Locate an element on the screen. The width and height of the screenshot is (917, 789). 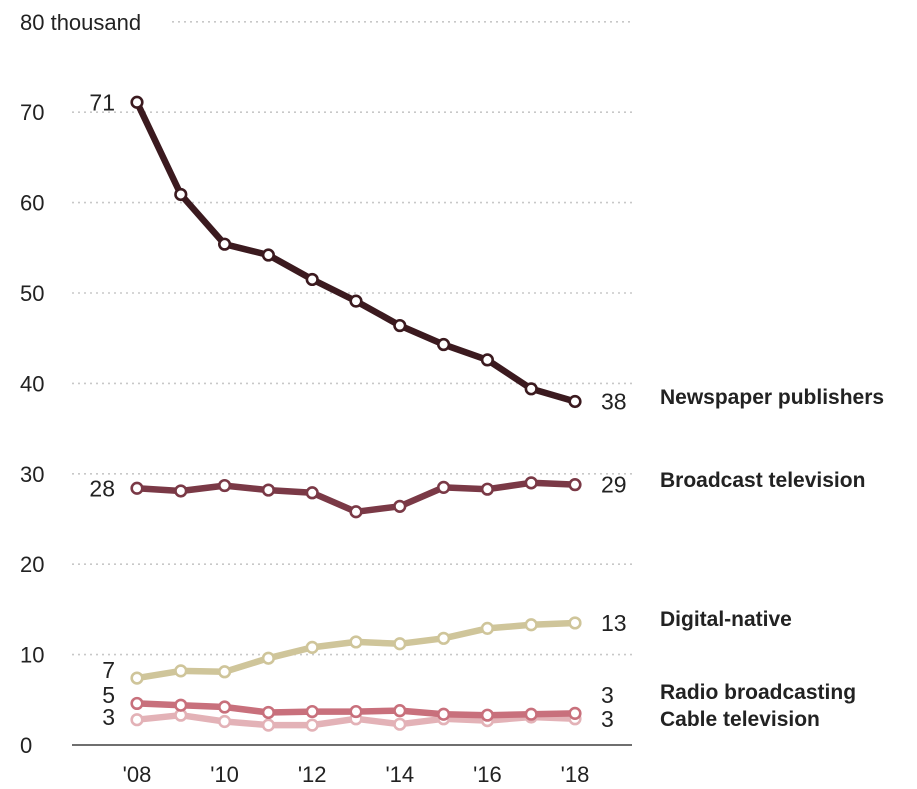
y-tick-label: 40 is located at coordinates (32, 383).